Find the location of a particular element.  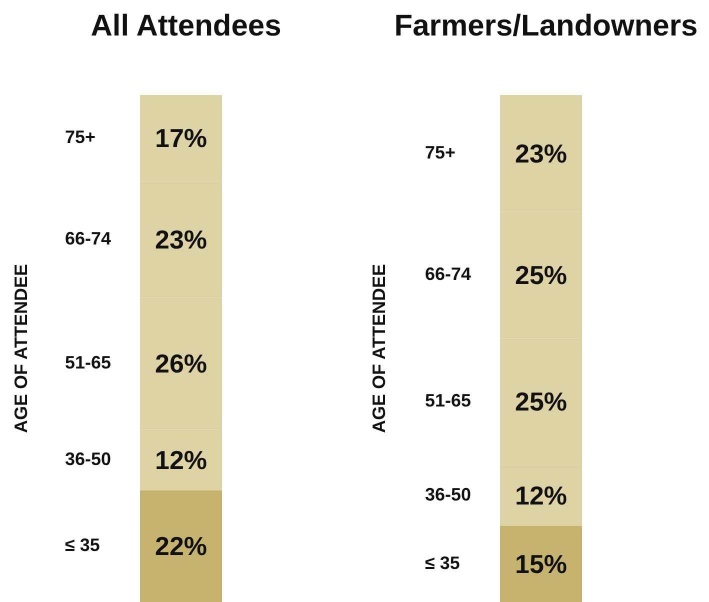

chart-title: Farmers/Landowners is located at coordinates (546, 26).